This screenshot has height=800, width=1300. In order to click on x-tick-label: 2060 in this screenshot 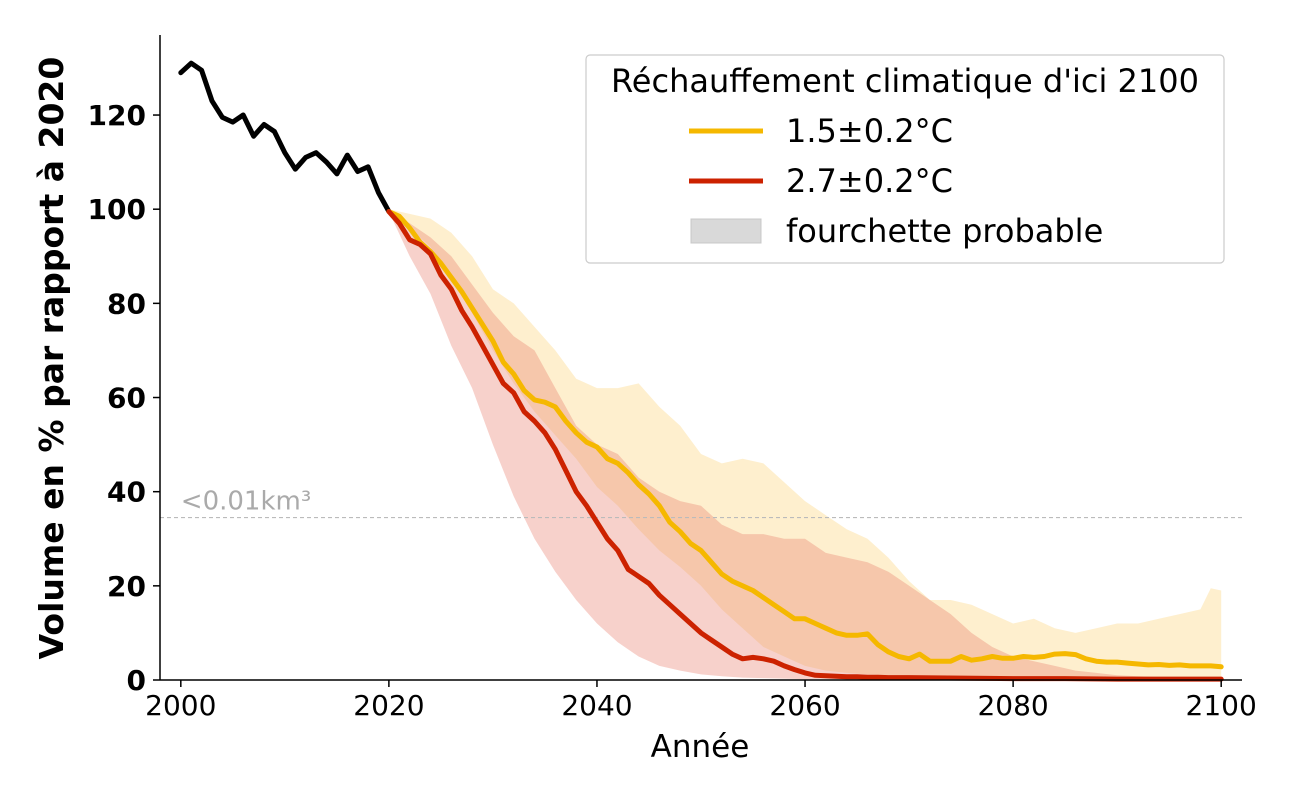, I will do `click(804, 705)`.